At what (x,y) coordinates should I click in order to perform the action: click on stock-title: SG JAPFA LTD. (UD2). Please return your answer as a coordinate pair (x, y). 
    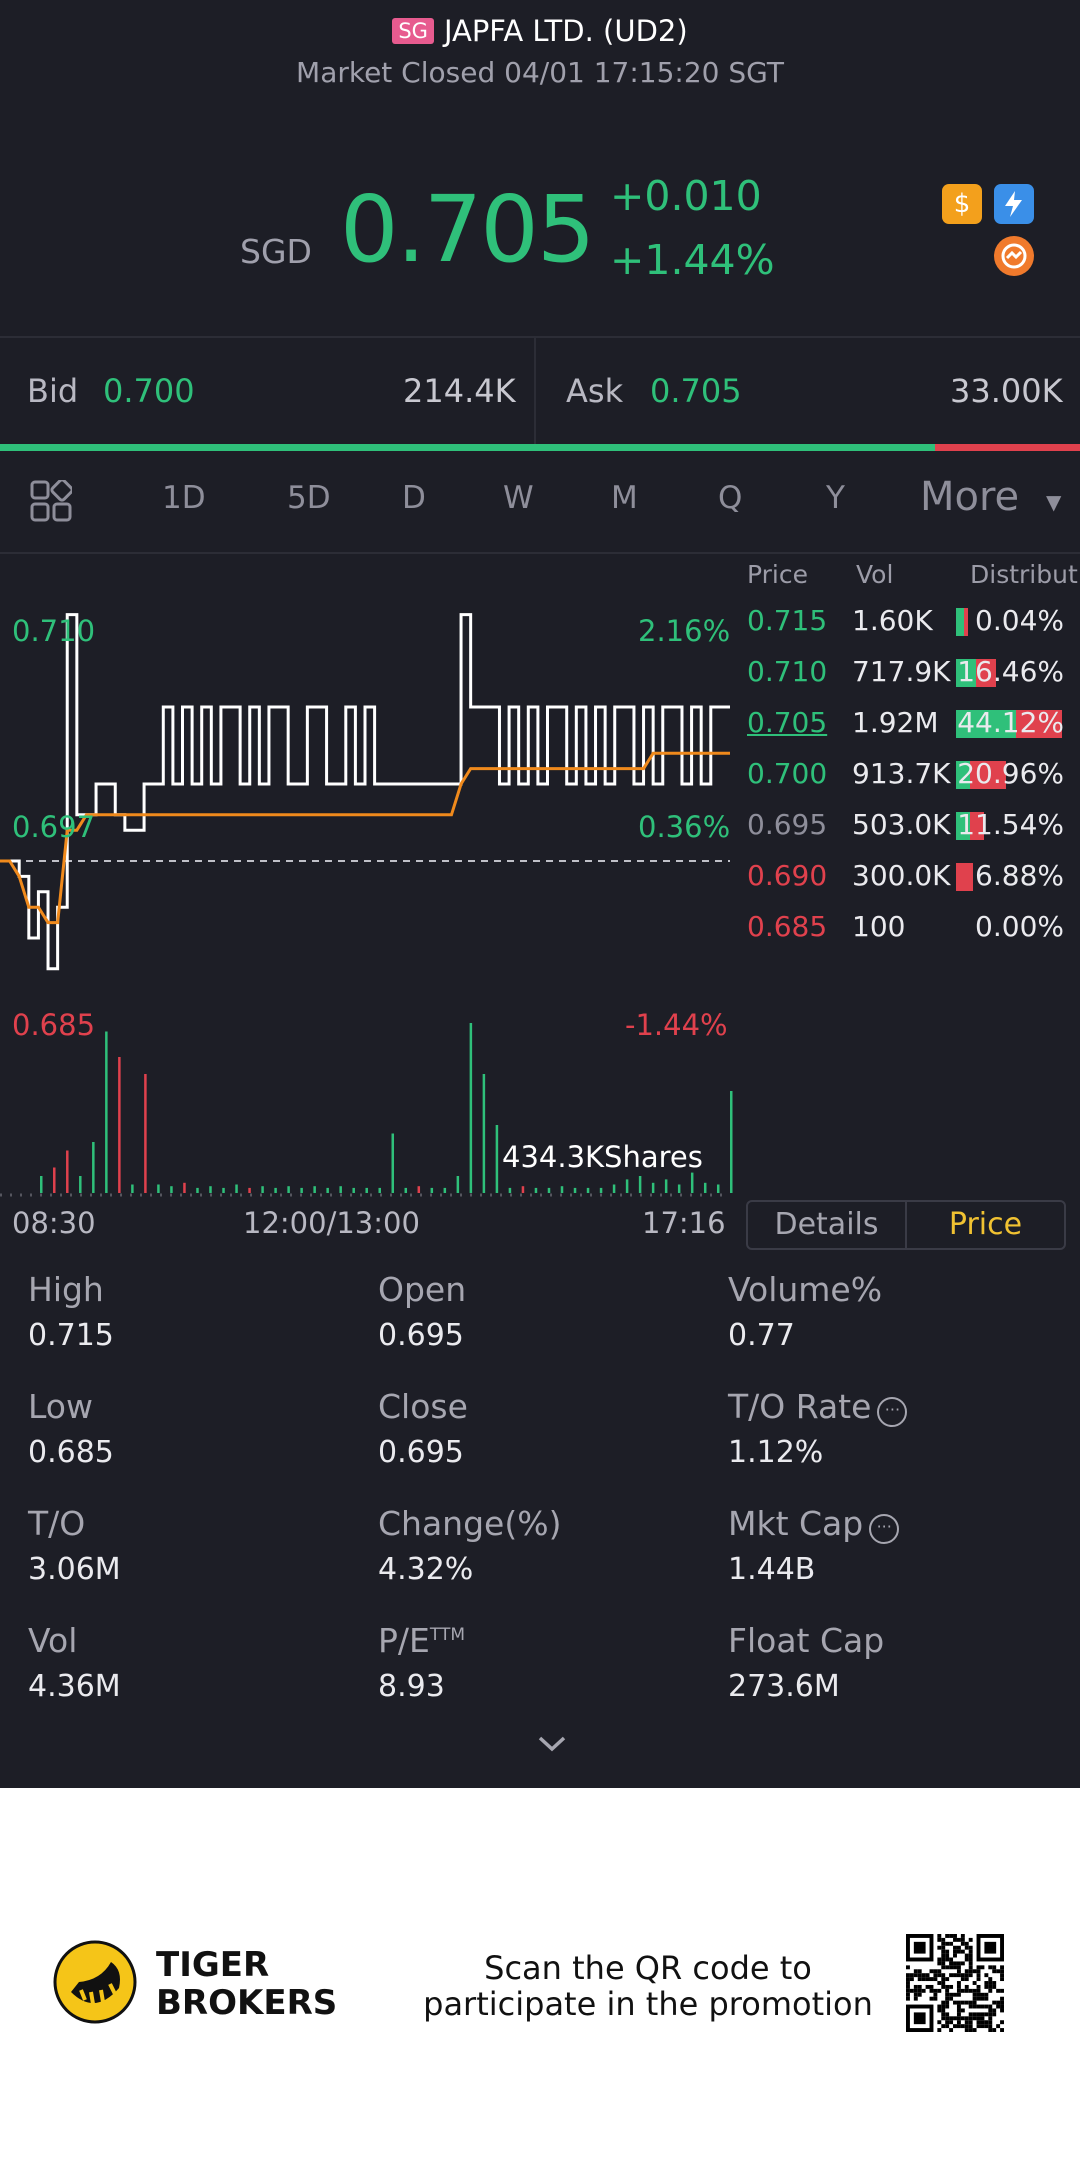
    Looking at the image, I should click on (540, 31).